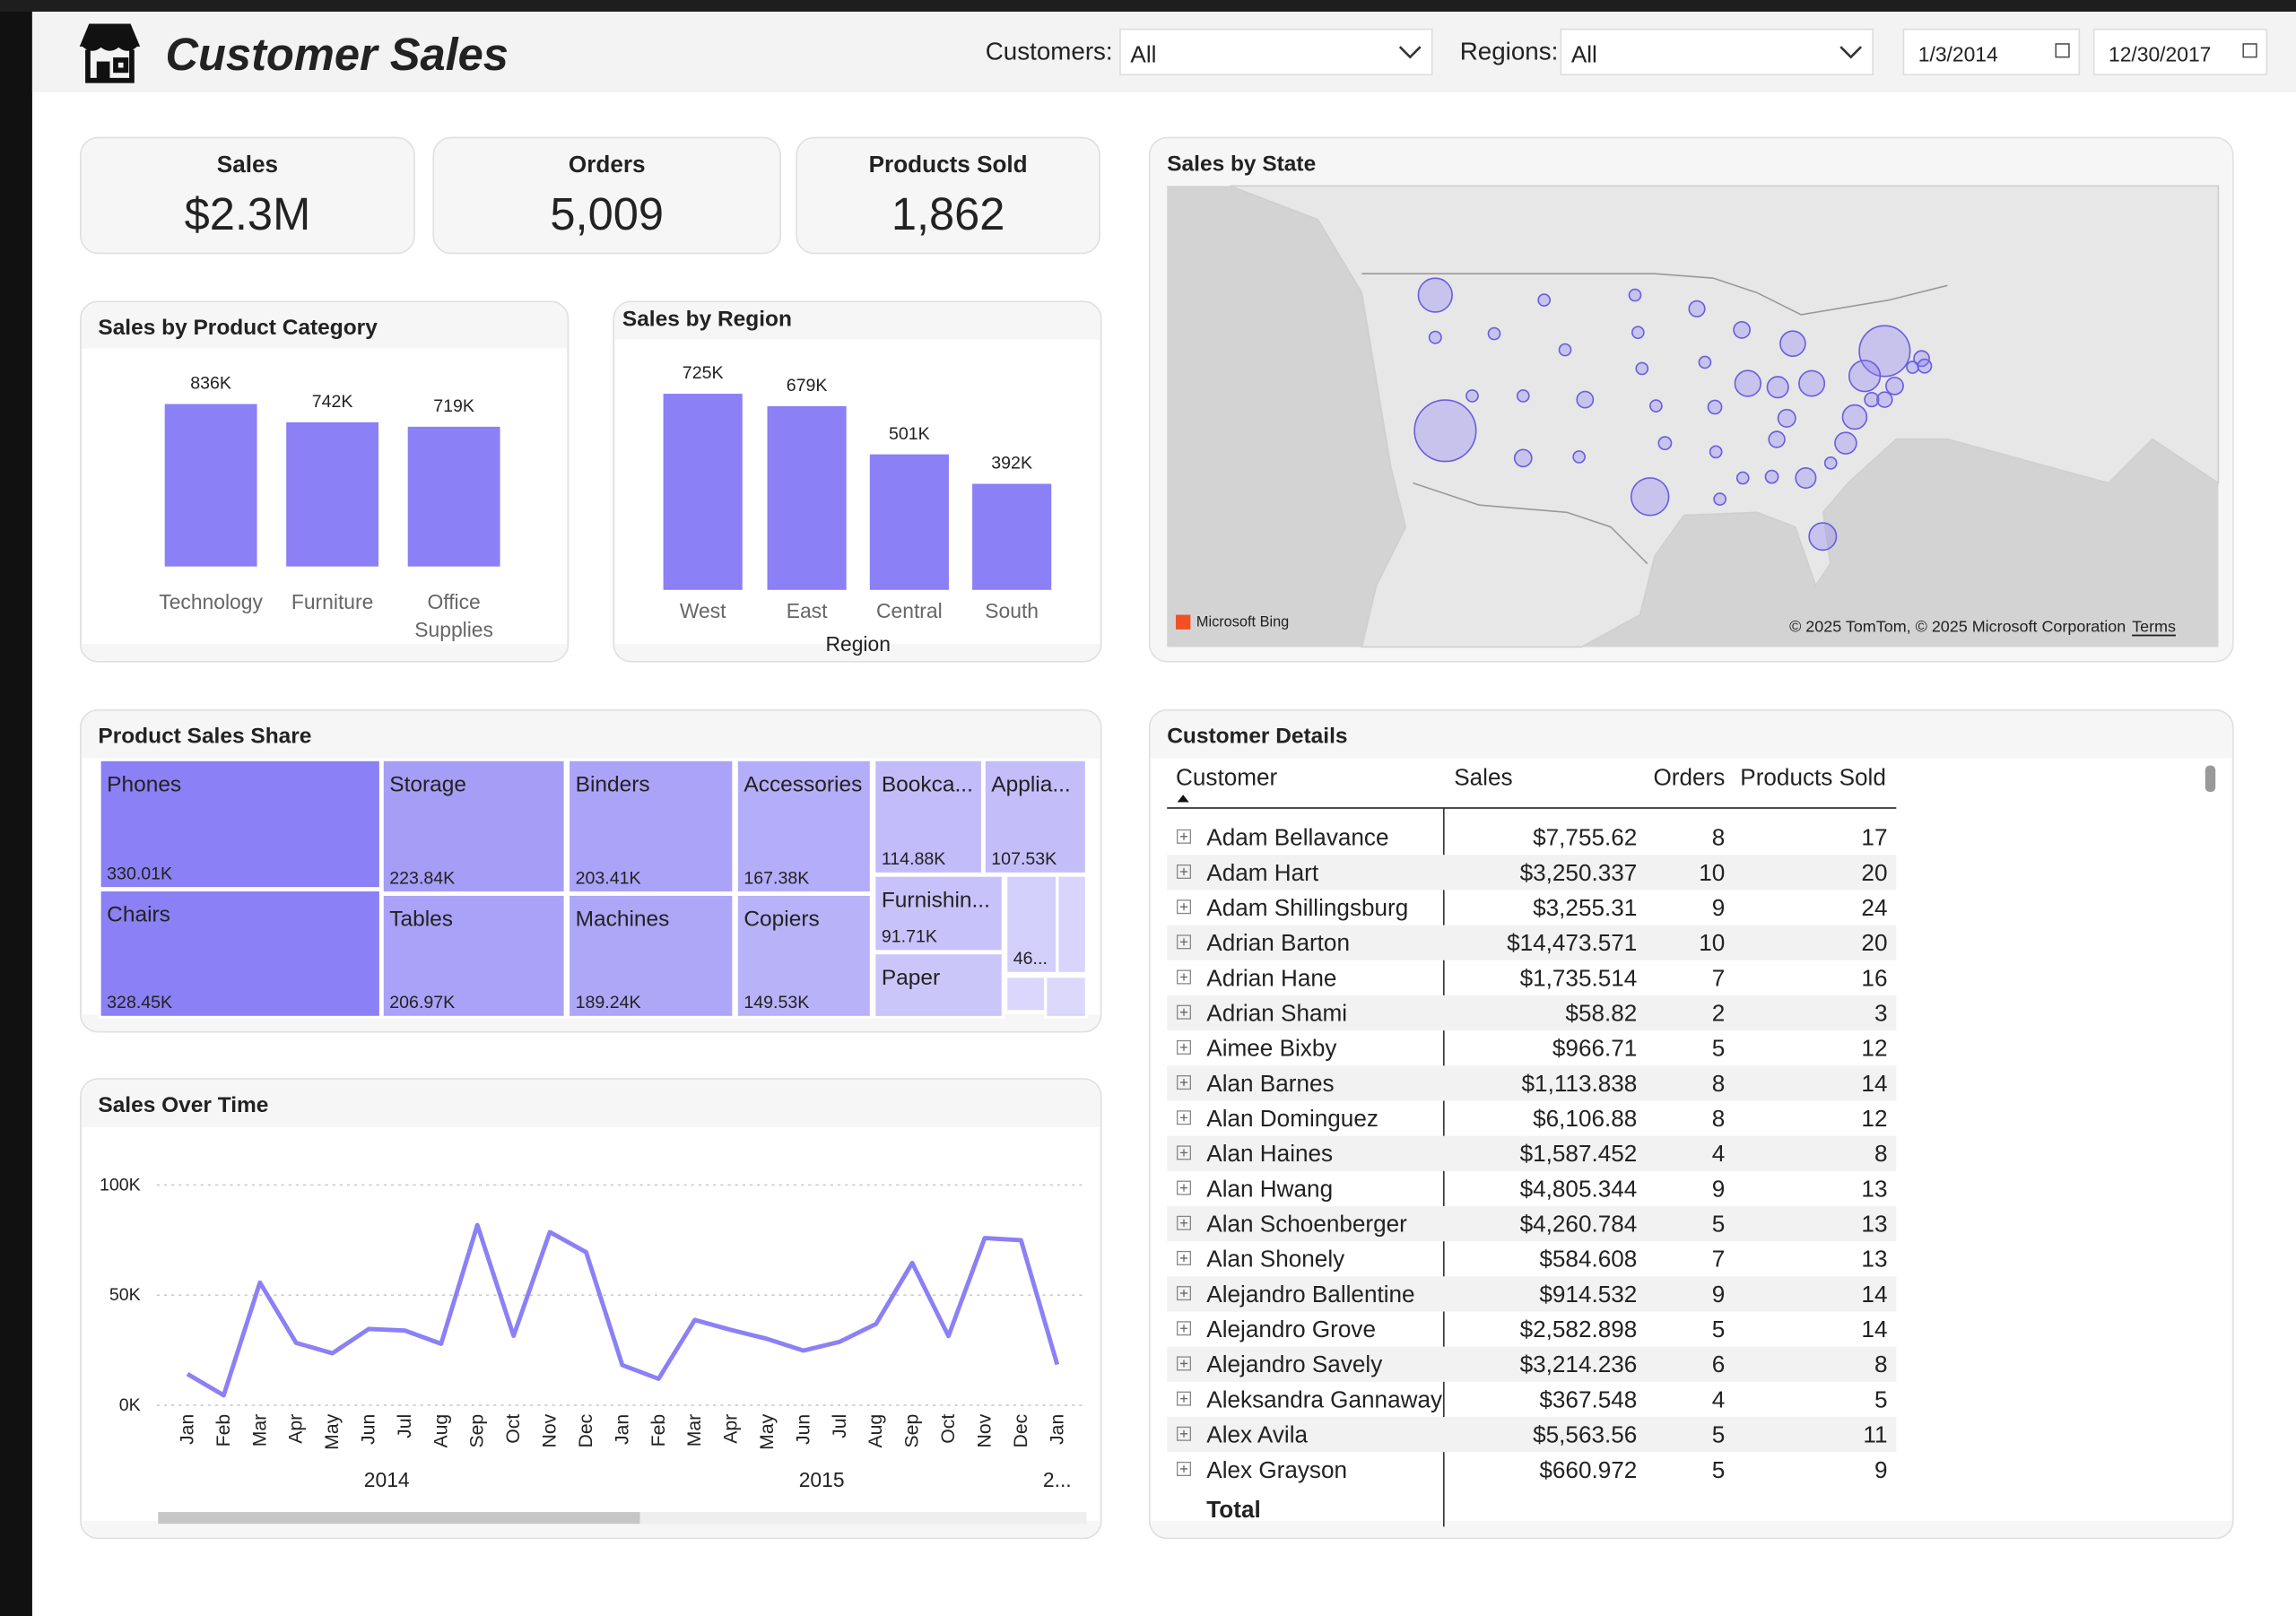 This screenshot has height=1616, width=2296. Describe the element at coordinates (613, 784) in the screenshot. I see `tile-label: Binders` at that location.